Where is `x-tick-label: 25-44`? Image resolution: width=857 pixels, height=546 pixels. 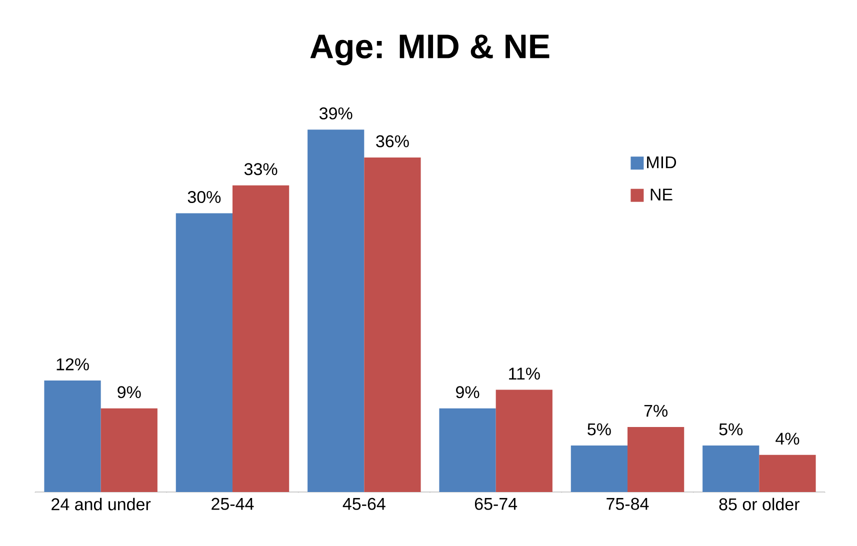
x-tick-label: 25-44 is located at coordinates (233, 504).